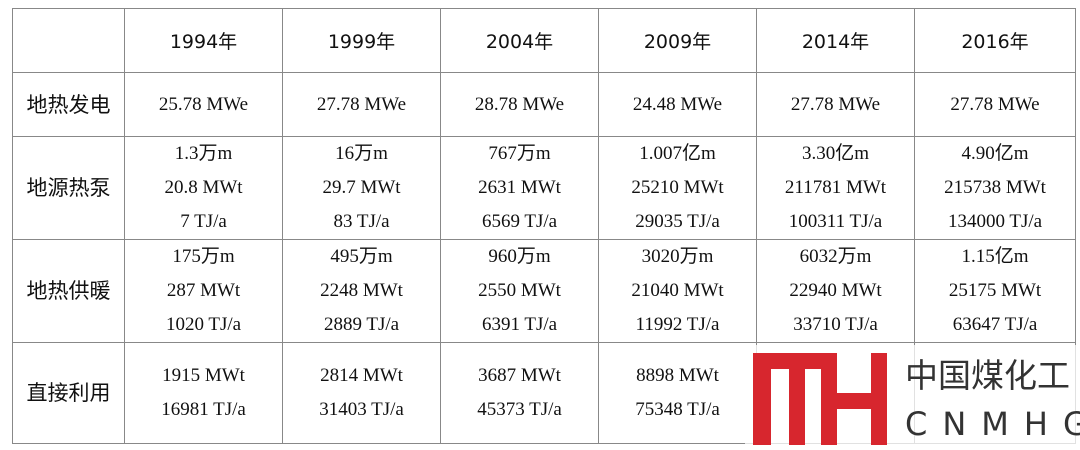  Describe the element at coordinates (203, 40) in the screenshot. I see `header-cell: 1994年` at that location.